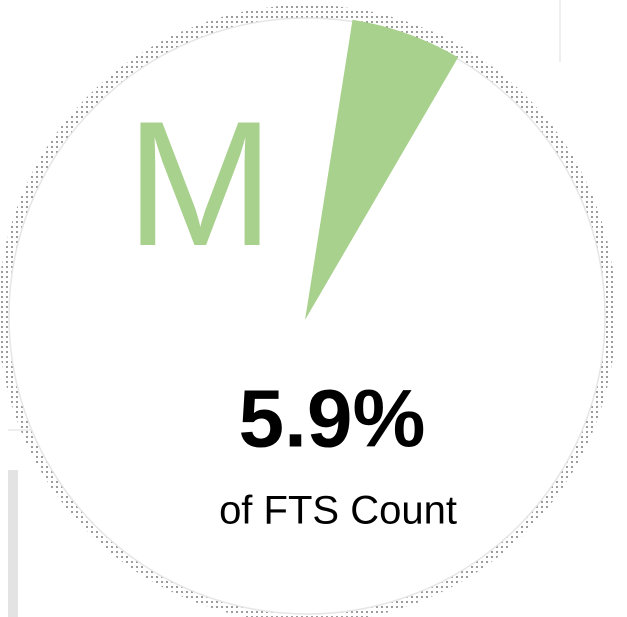 The width and height of the screenshot is (627, 617). I want to click on caption: of FTS Count, so click(338, 511).